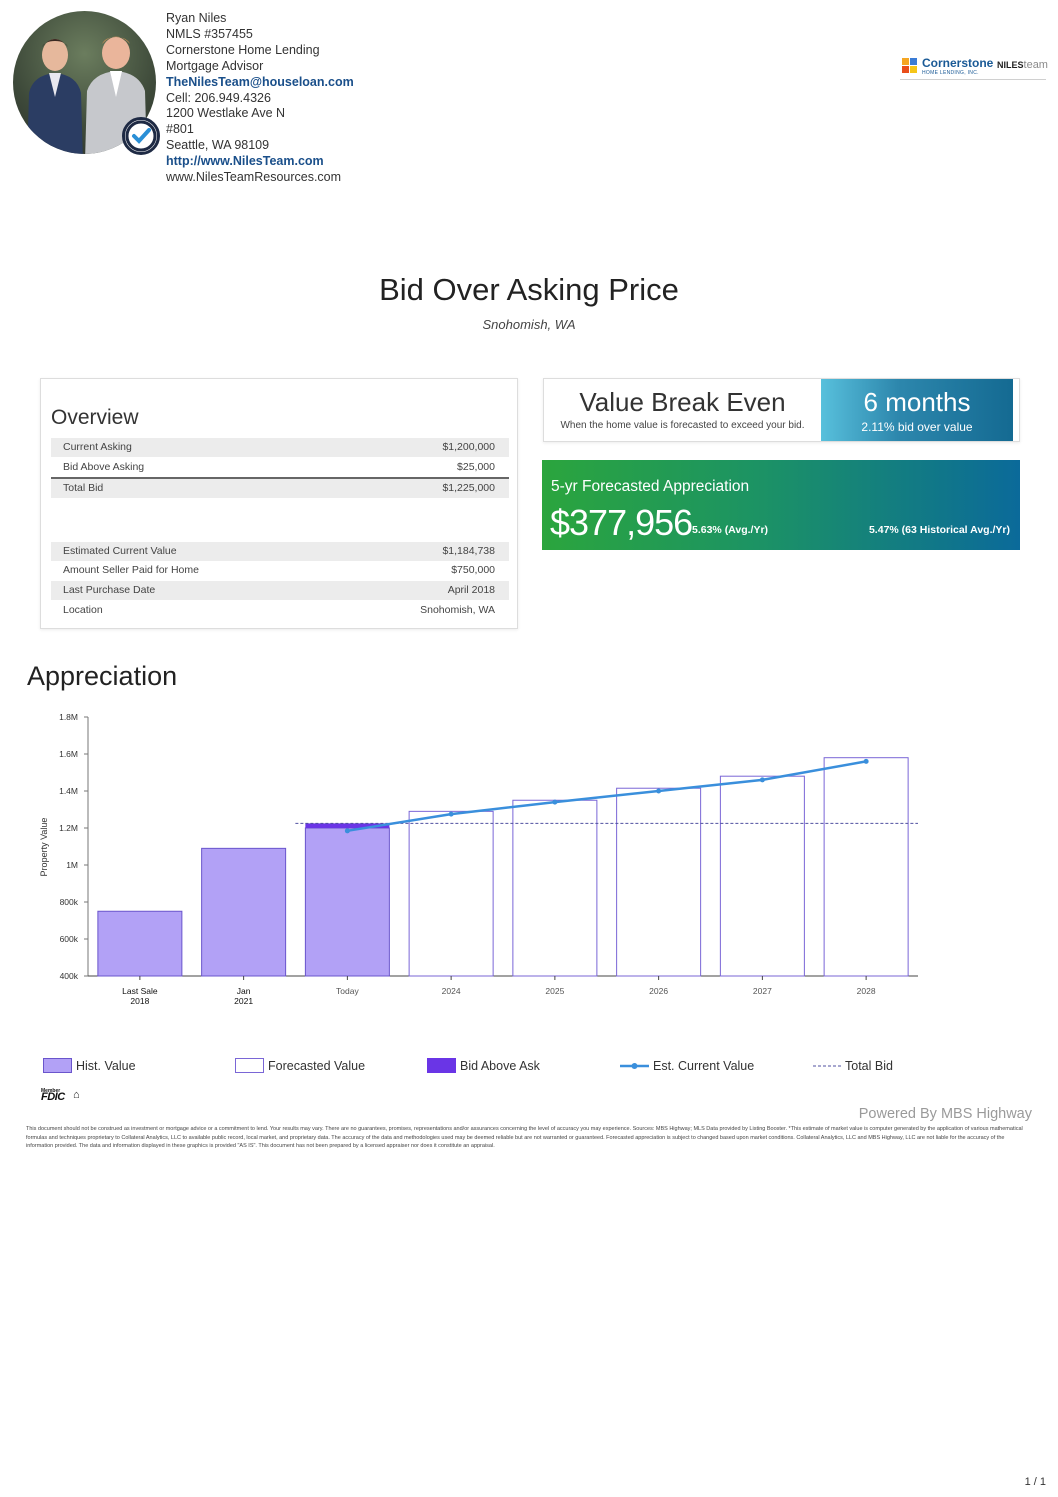 This screenshot has width=1058, height=1497. Describe the element at coordinates (243, 49) in the screenshot. I see `agent-company: Cornerstone Home Lending` at that location.